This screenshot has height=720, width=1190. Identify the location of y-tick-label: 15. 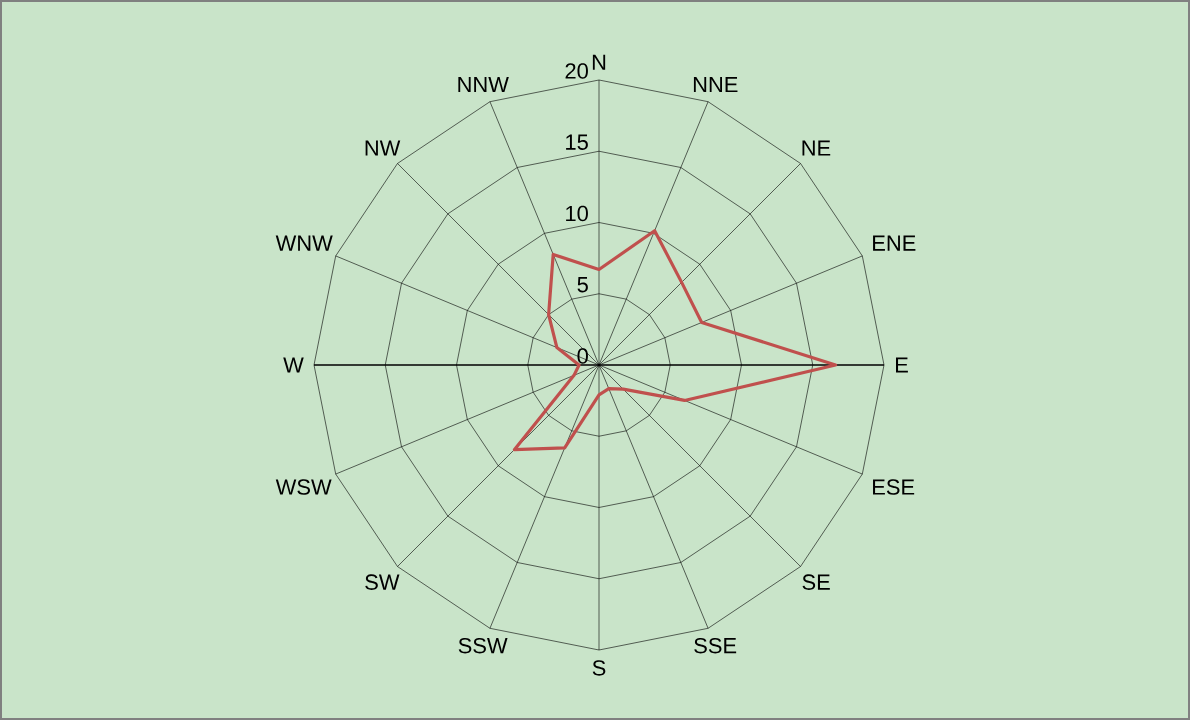
(577, 142).